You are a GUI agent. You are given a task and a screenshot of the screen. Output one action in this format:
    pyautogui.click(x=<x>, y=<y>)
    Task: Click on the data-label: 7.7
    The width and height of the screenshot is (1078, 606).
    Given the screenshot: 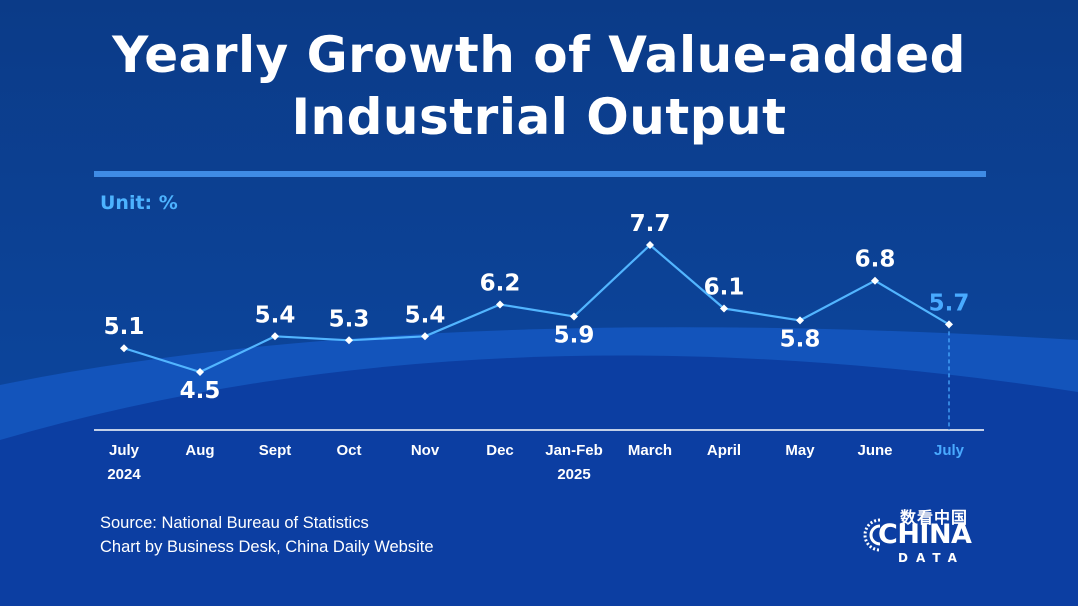 What is the action you would take?
    pyautogui.click(x=650, y=224)
    